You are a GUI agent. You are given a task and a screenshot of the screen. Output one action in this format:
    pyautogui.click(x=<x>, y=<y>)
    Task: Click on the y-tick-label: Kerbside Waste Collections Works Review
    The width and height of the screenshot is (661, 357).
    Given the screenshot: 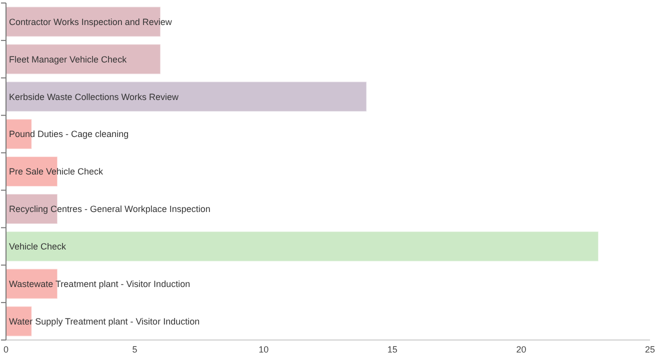 What is the action you would take?
    pyautogui.click(x=94, y=97)
    